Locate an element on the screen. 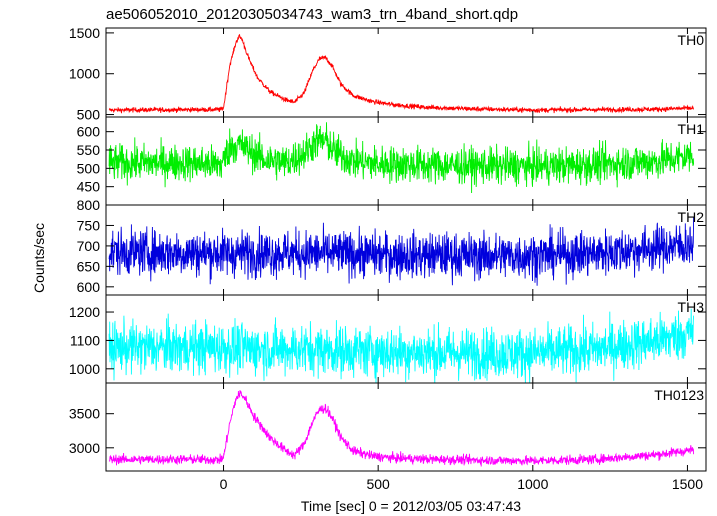  x-axis-label: Time [sec] 0 = 2012/03/05 03:47:43 is located at coordinates (411, 506).